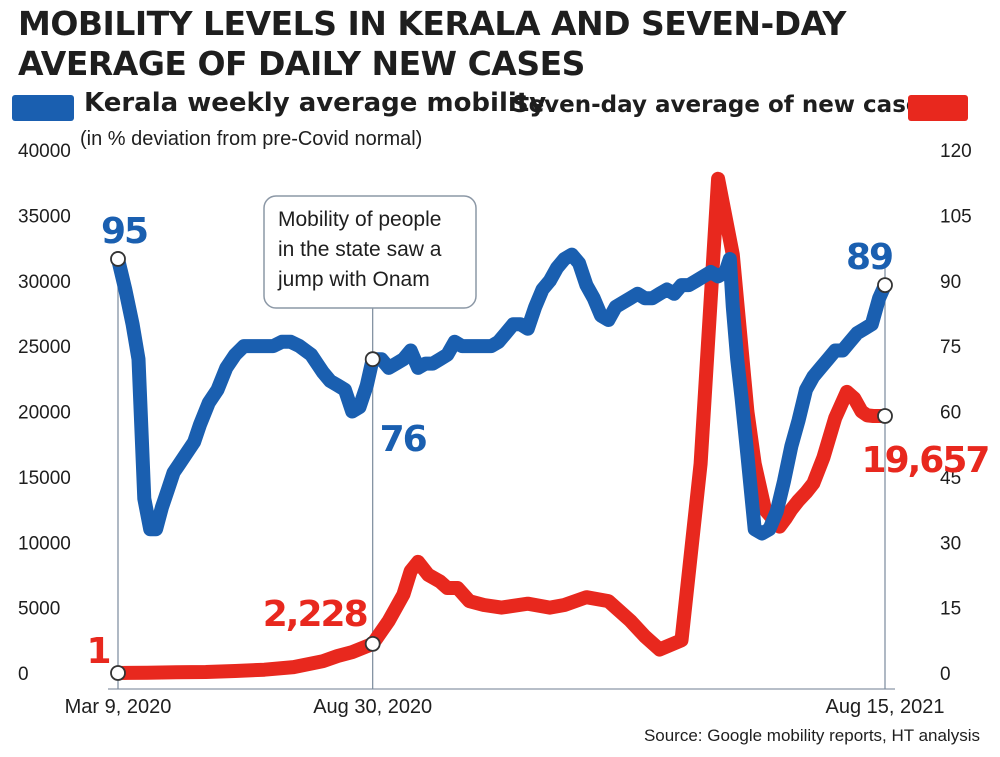  Describe the element at coordinates (950, 413) in the screenshot. I see `right-axis-tick-label: 60` at that location.